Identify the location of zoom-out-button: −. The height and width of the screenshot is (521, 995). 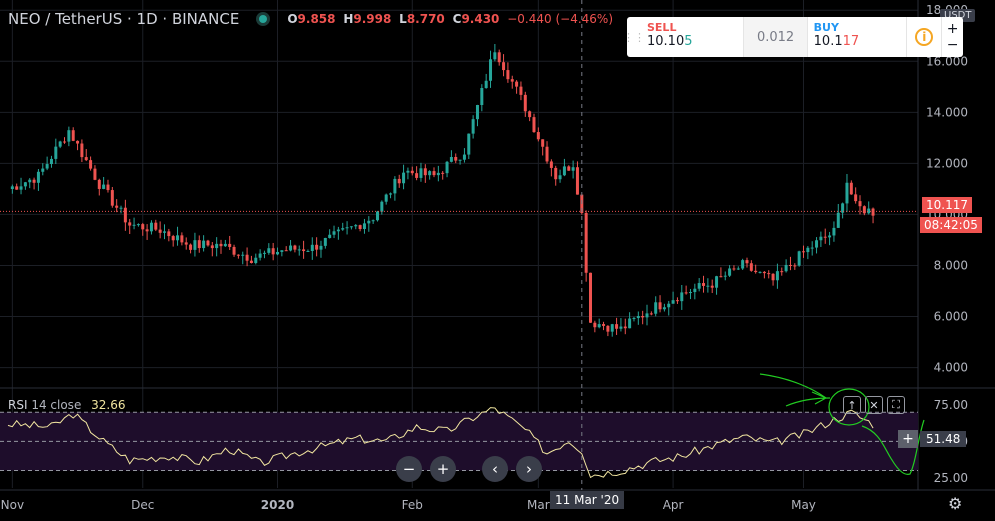
(409, 469).